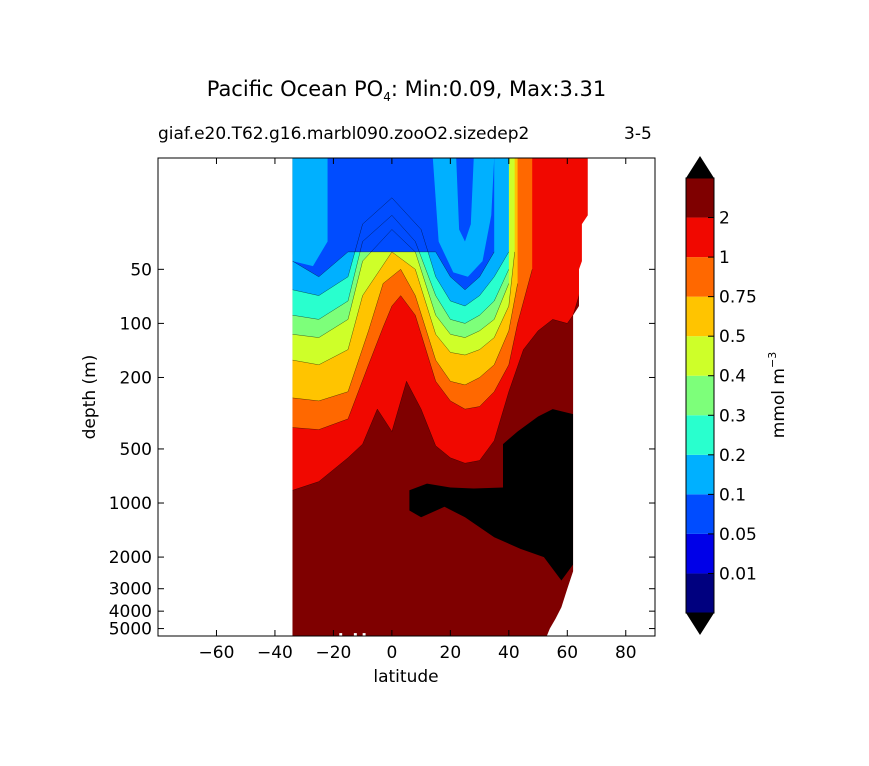  Describe the element at coordinates (600, 397) in the screenshot. I see `ocean-edge-mask` at that location.